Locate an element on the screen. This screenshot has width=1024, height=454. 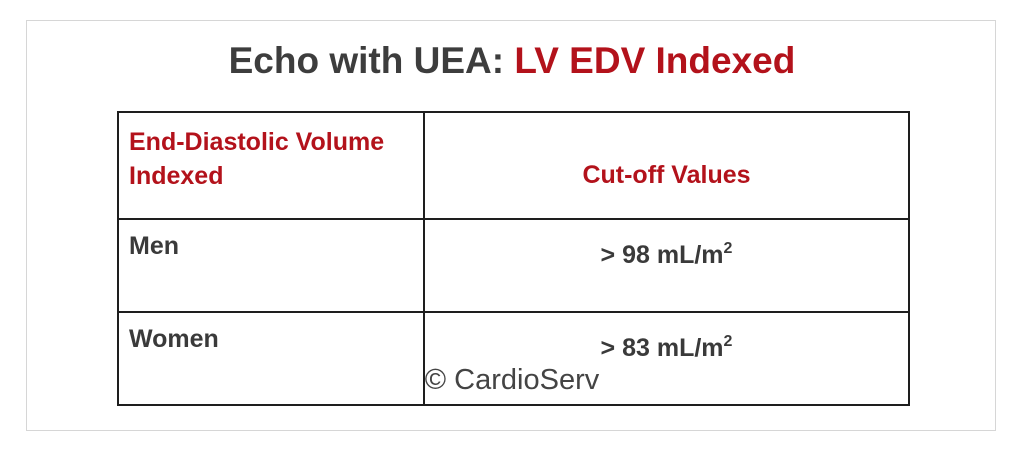
title-prefix: Echo with UEA: is located at coordinates (366, 60).